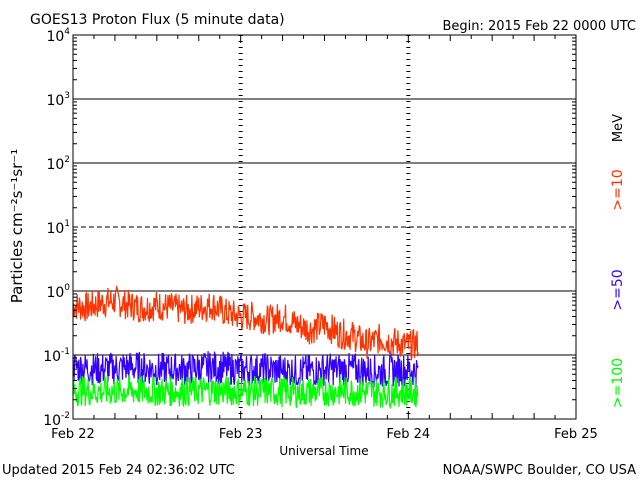 Image resolution: width=640 pixels, height=480 pixels. What do you see at coordinates (67, 224) in the screenshot?
I see `y-tick-exponent: 1` at bounding box center [67, 224].